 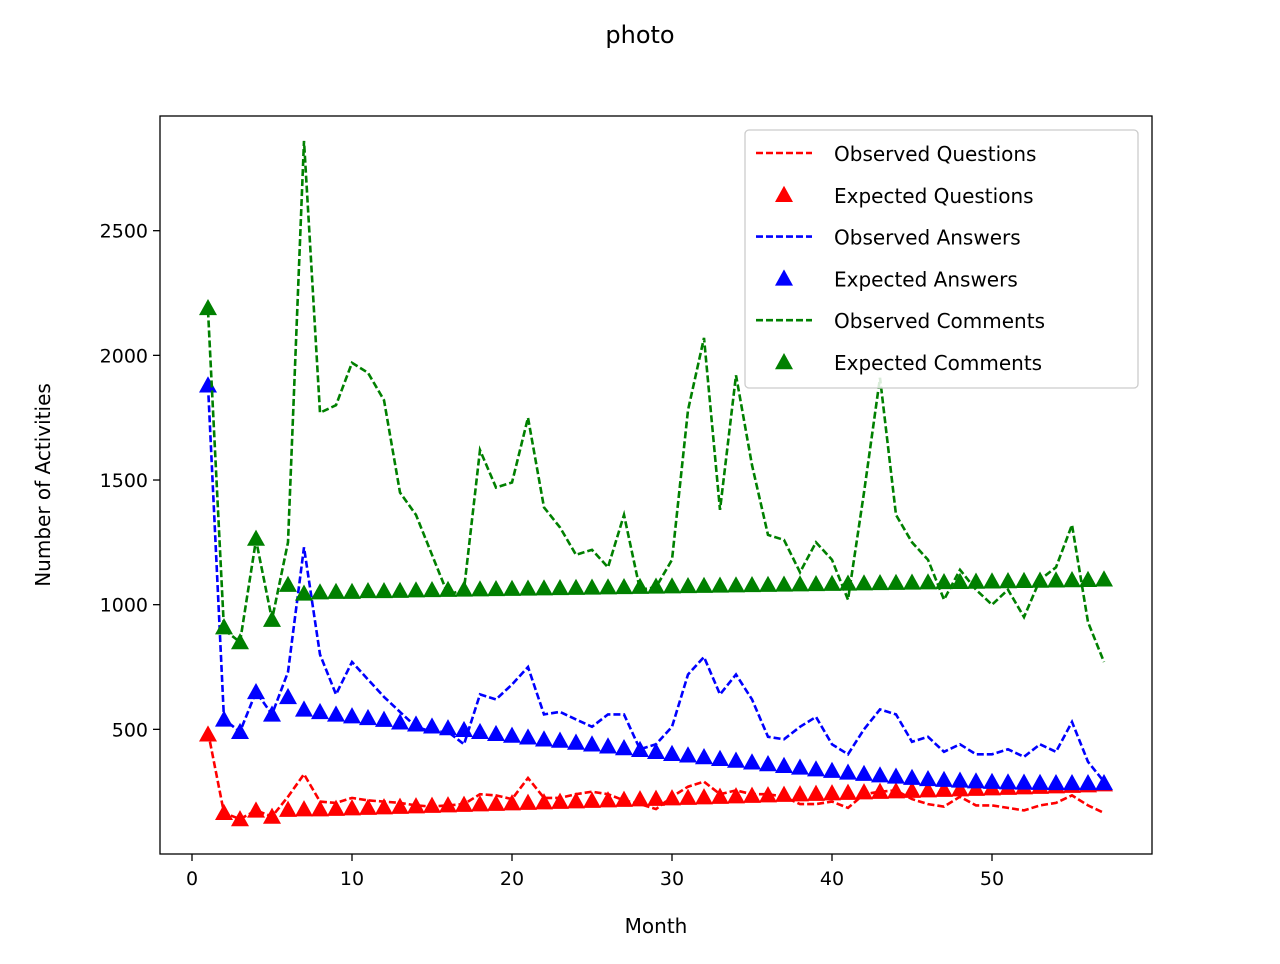 What do you see at coordinates (130, 481) in the screenshot?
I see `y-axis: 500 1000 1500 2000 2500` at bounding box center [130, 481].